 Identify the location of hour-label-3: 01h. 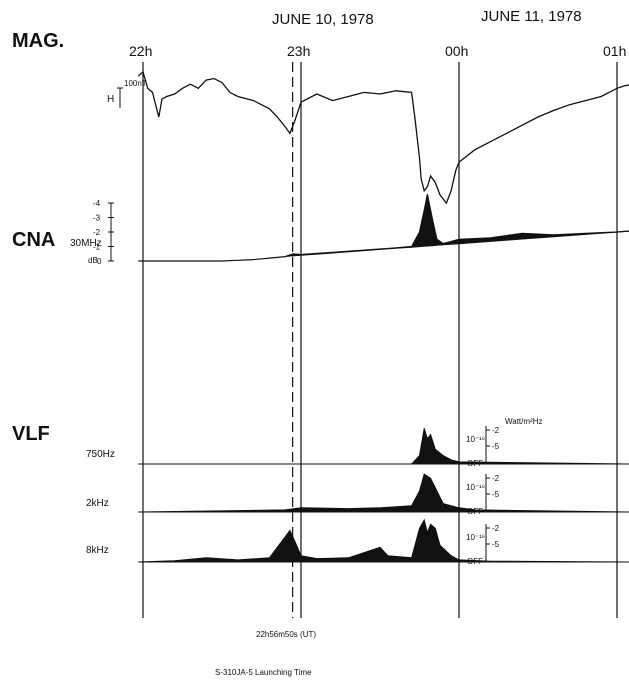
(614, 51).